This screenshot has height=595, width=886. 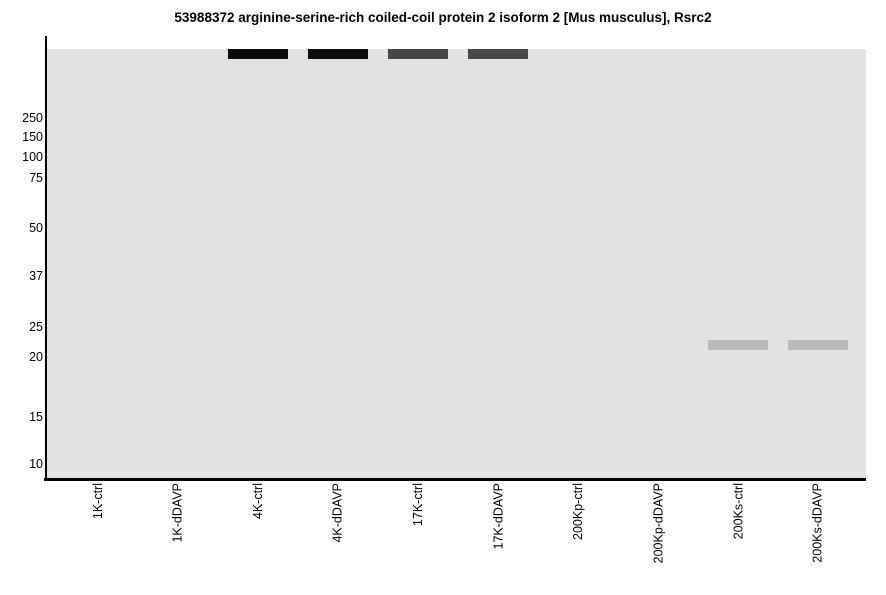 What do you see at coordinates (36, 327) in the screenshot?
I see `y-axis-tick-label: 25` at bounding box center [36, 327].